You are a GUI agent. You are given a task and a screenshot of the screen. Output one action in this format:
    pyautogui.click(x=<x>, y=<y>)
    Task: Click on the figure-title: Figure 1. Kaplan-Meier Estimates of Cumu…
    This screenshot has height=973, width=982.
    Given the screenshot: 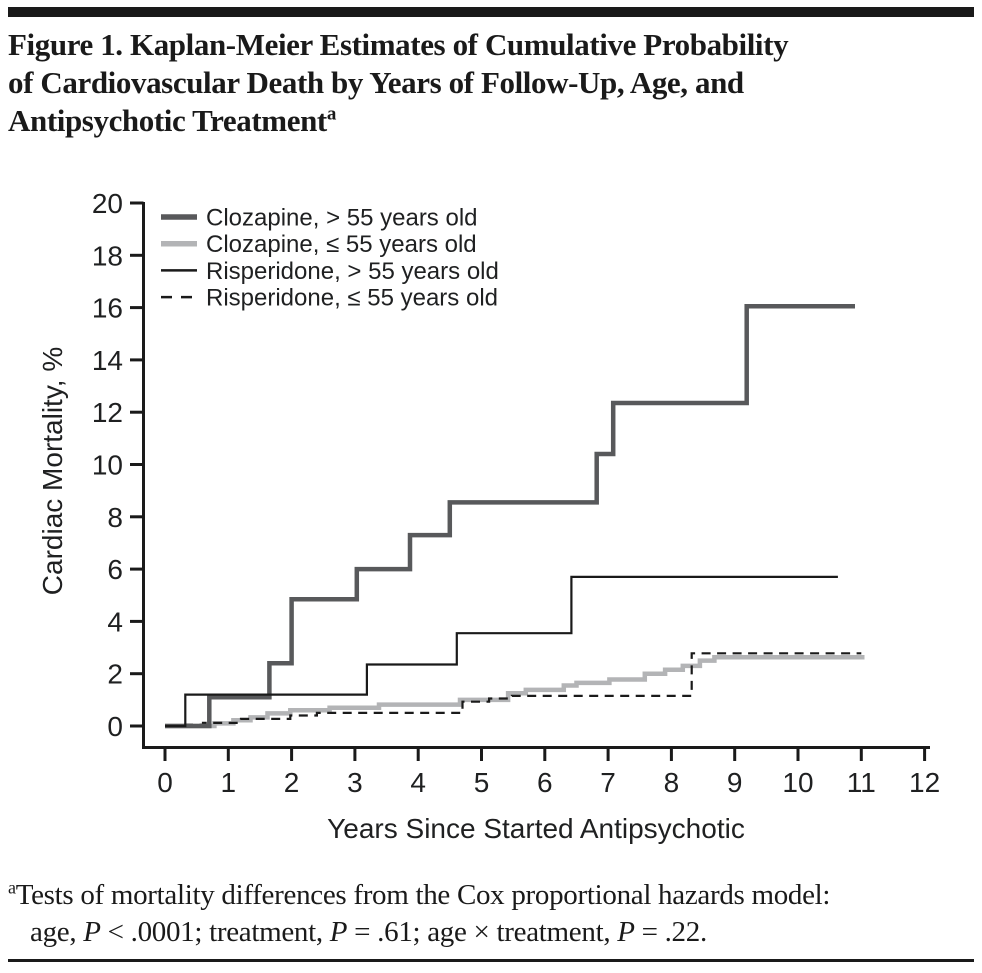 What is the action you would take?
    pyautogui.click(x=492, y=83)
    